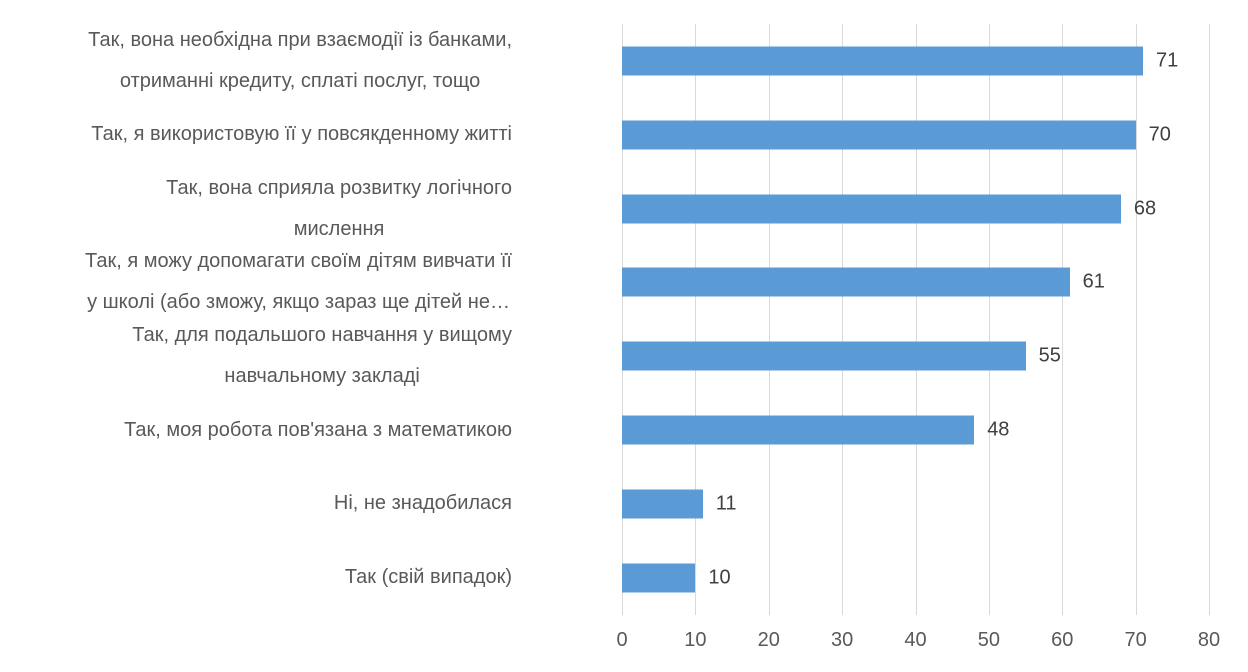 Image resolution: width=1248 pixels, height=672 pixels. I want to click on bar-value-label: 55, so click(1049, 355).